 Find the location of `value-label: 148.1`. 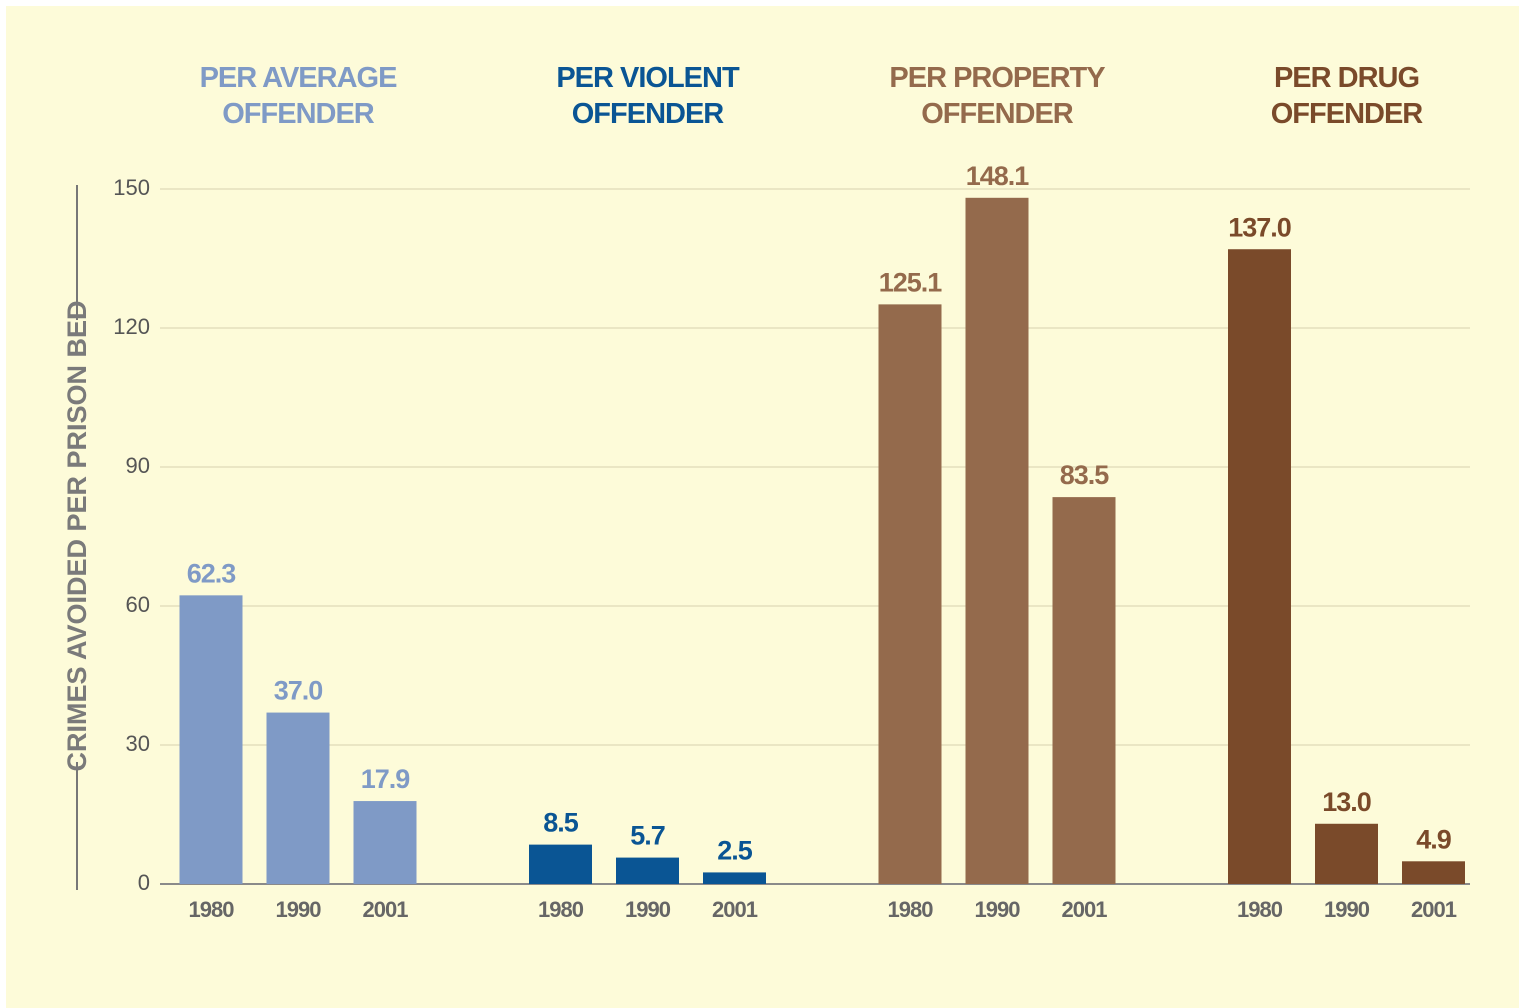

value-label: 148.1 is located at coordinates (998, 176).